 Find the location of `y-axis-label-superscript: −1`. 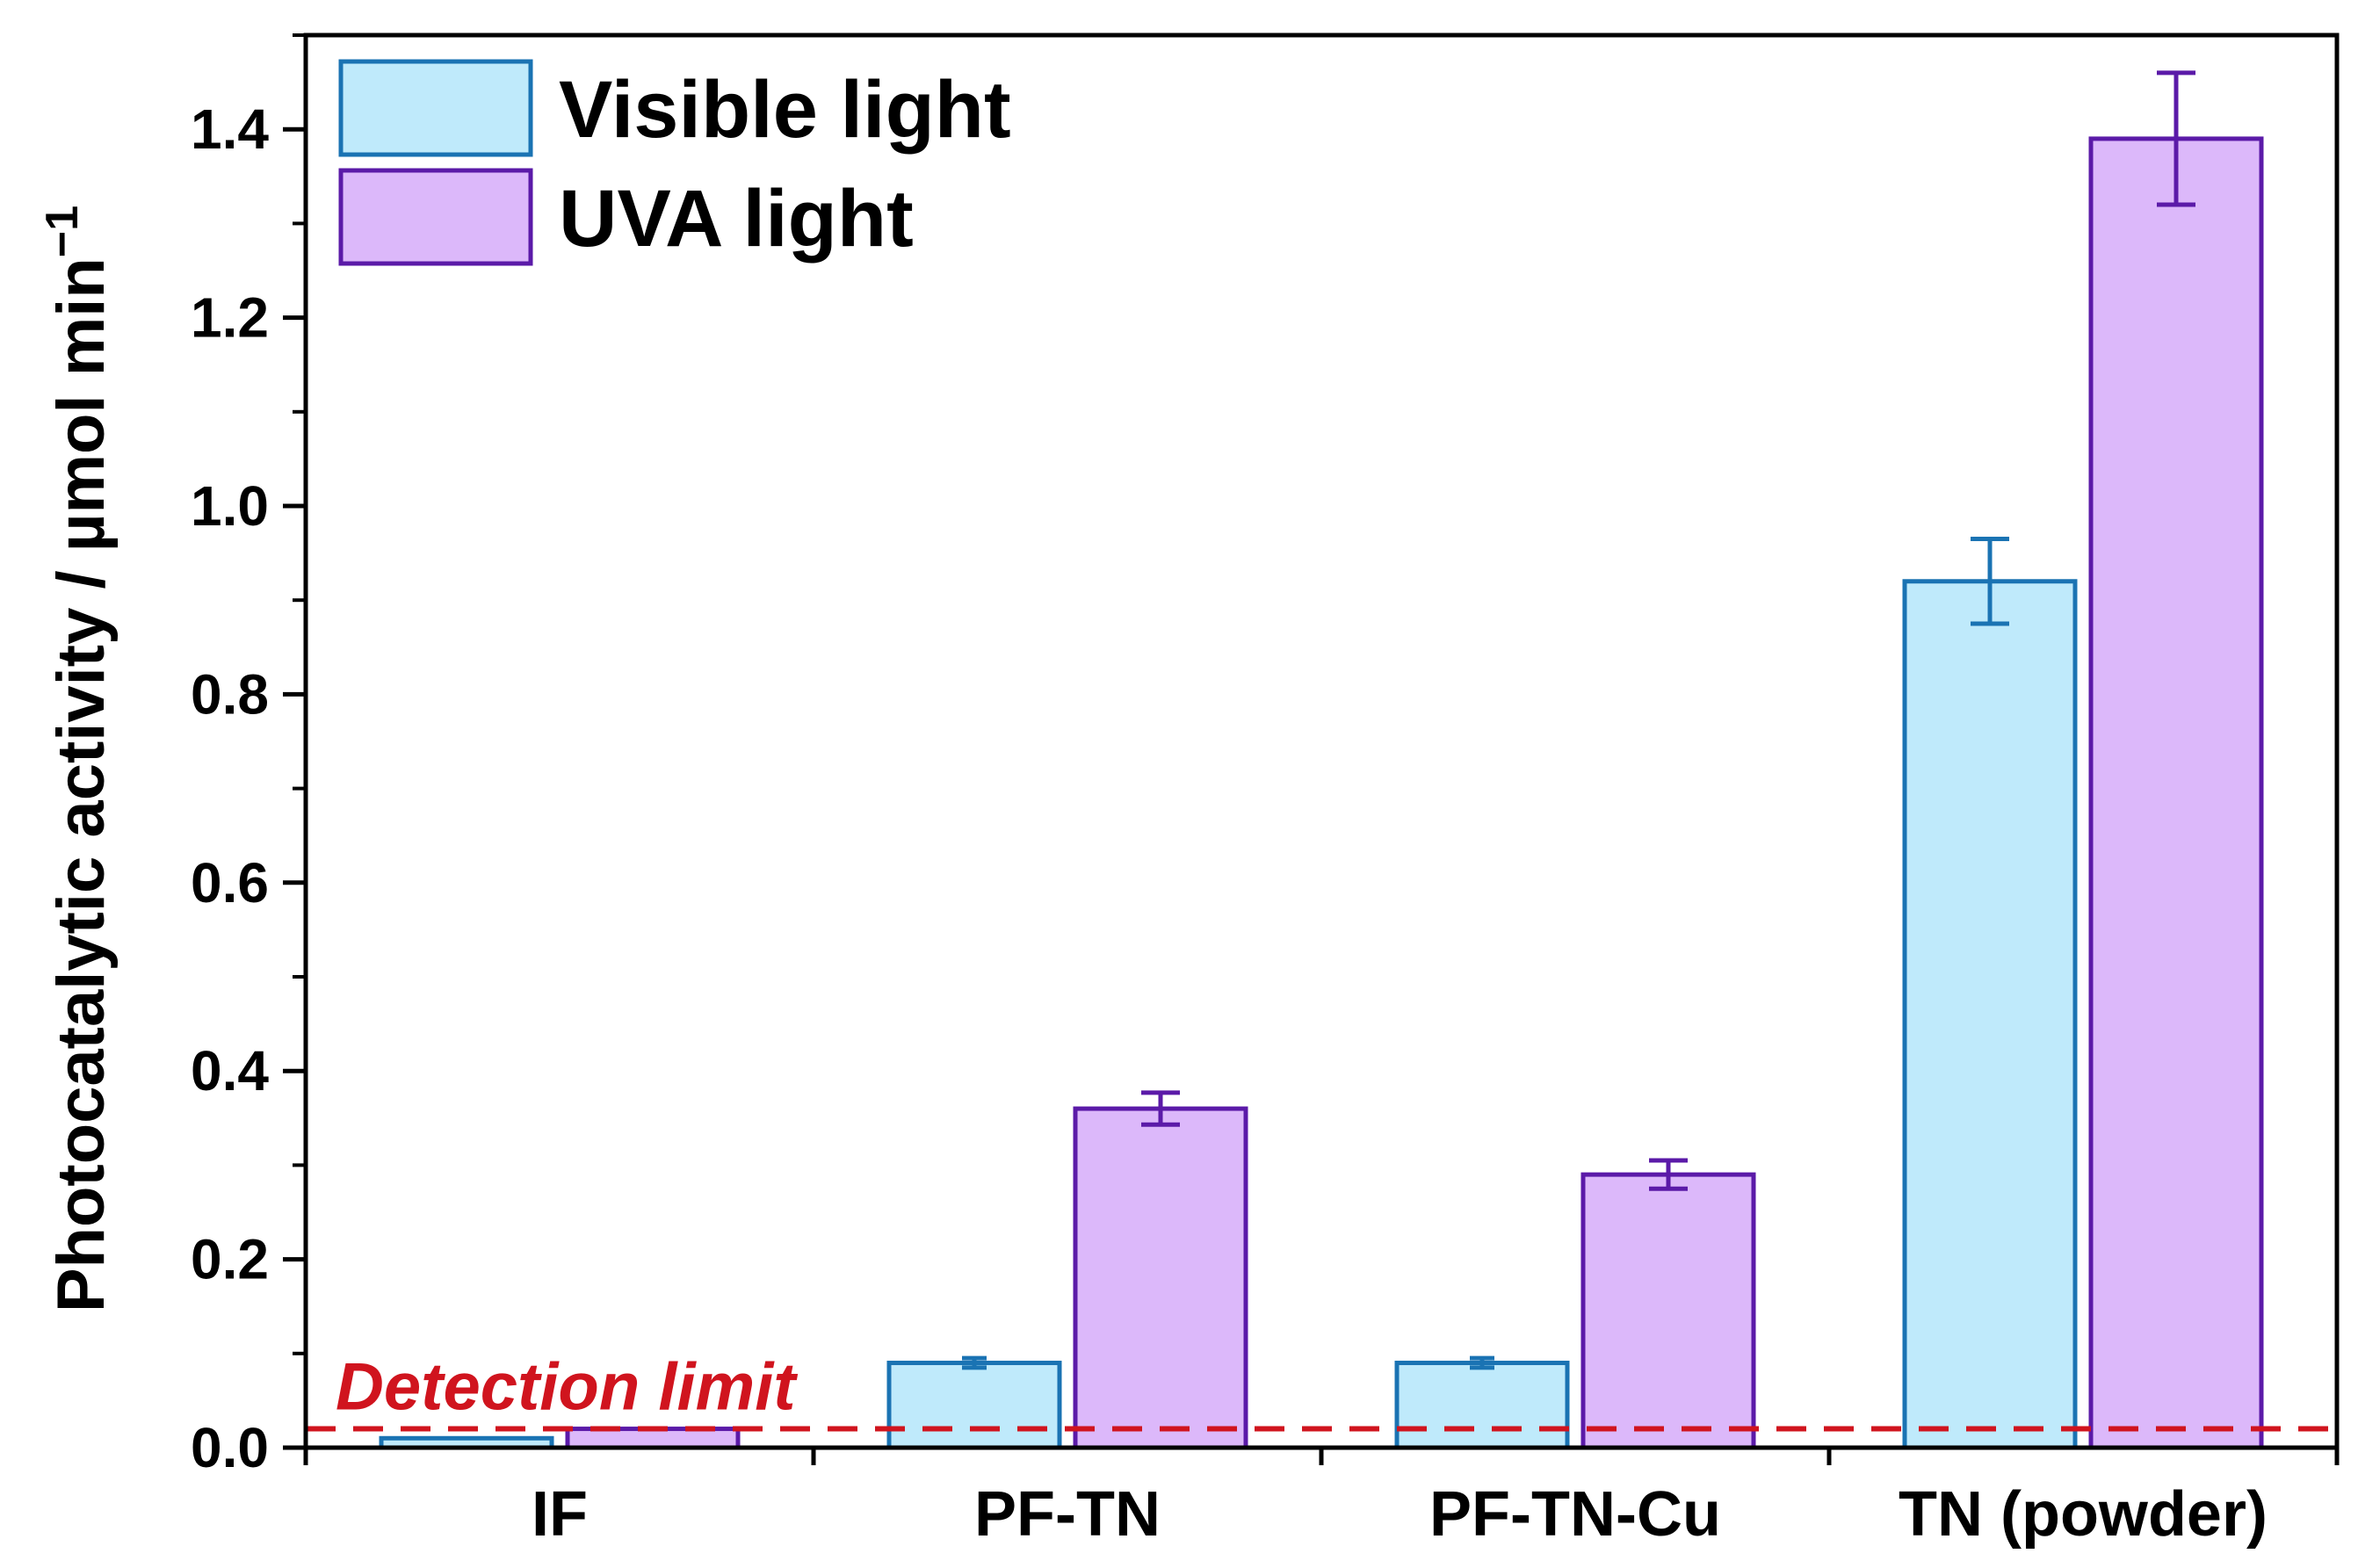

y-axis-label-superscript: −1 is located at coordinates (62, 231).